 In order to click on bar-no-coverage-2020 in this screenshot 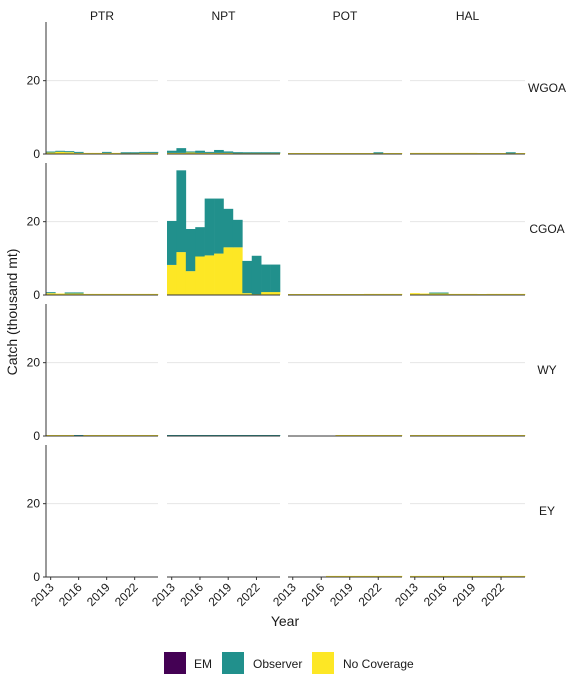, I will do `click(116, 294)`.